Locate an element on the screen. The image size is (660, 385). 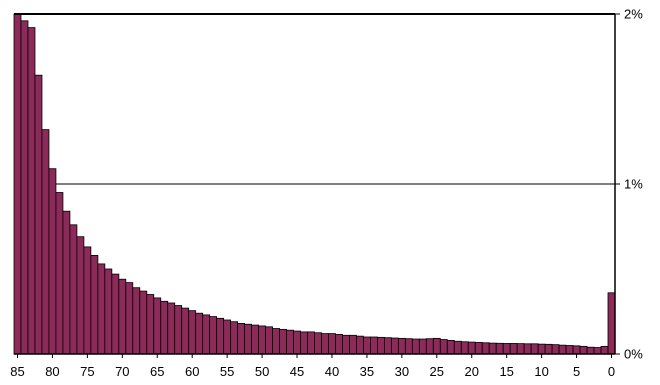
x-tick-label: 0 is located at coordinates (611, 371).